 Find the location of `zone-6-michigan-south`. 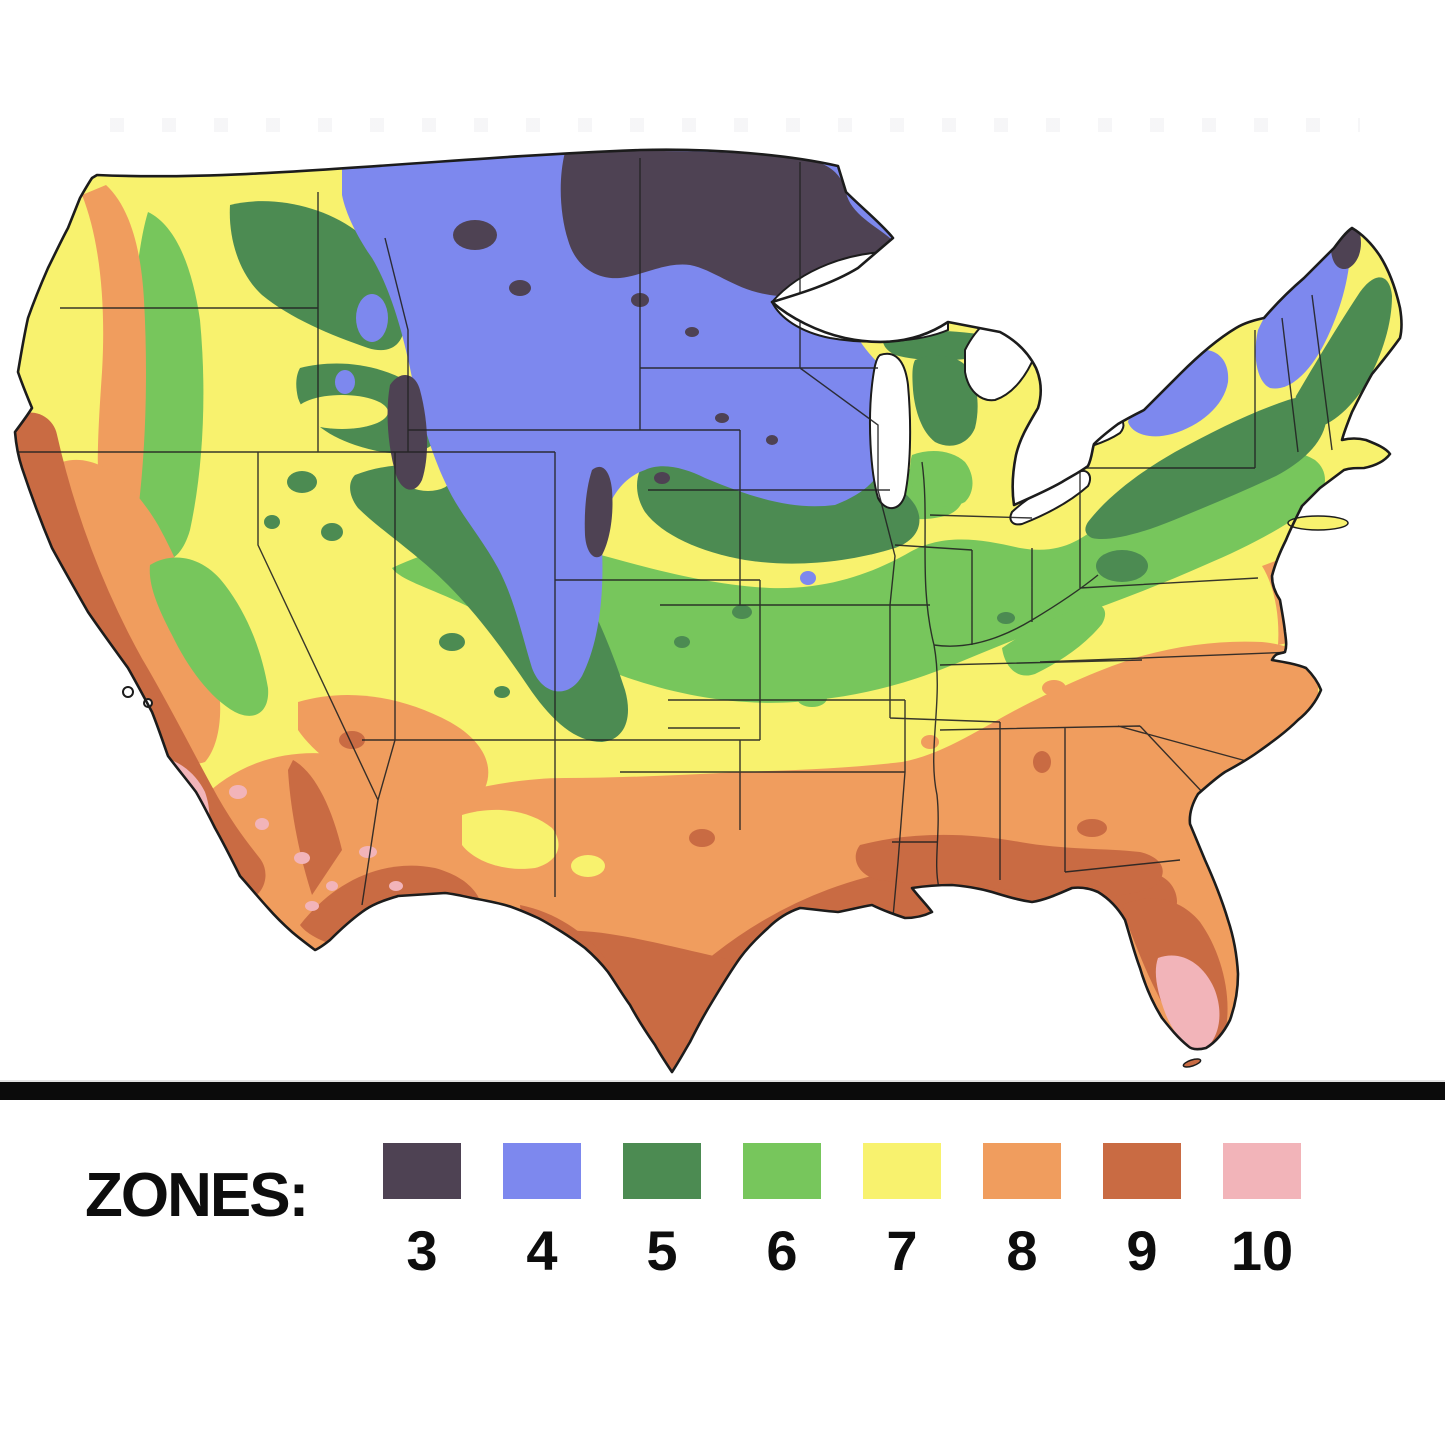

zone-6-michigan-south is located at coordinates (941, 478).